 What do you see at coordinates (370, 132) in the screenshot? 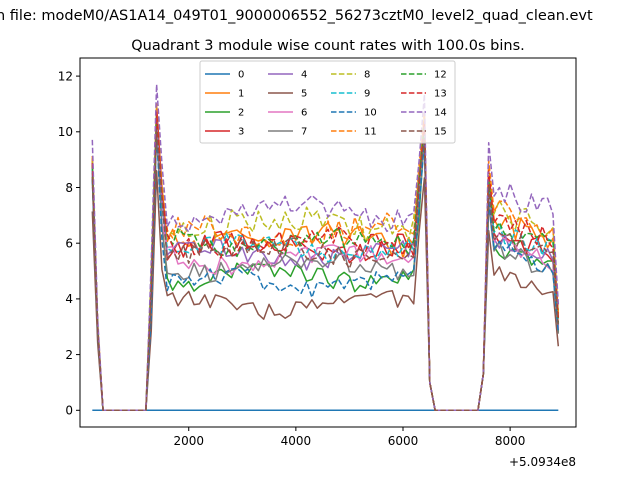
I see `legend-label: 11` at bounding box center [370, 132].